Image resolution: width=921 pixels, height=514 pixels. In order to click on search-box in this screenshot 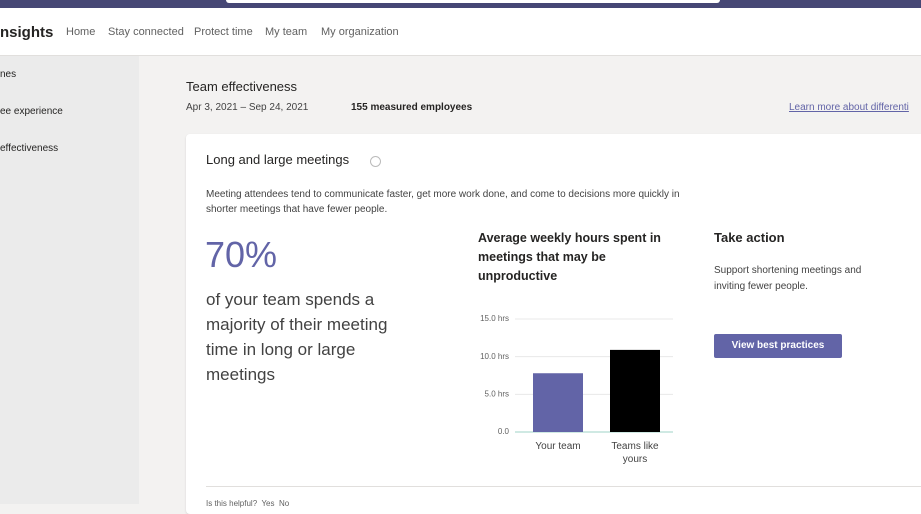, I will do `click(473, 1)`.